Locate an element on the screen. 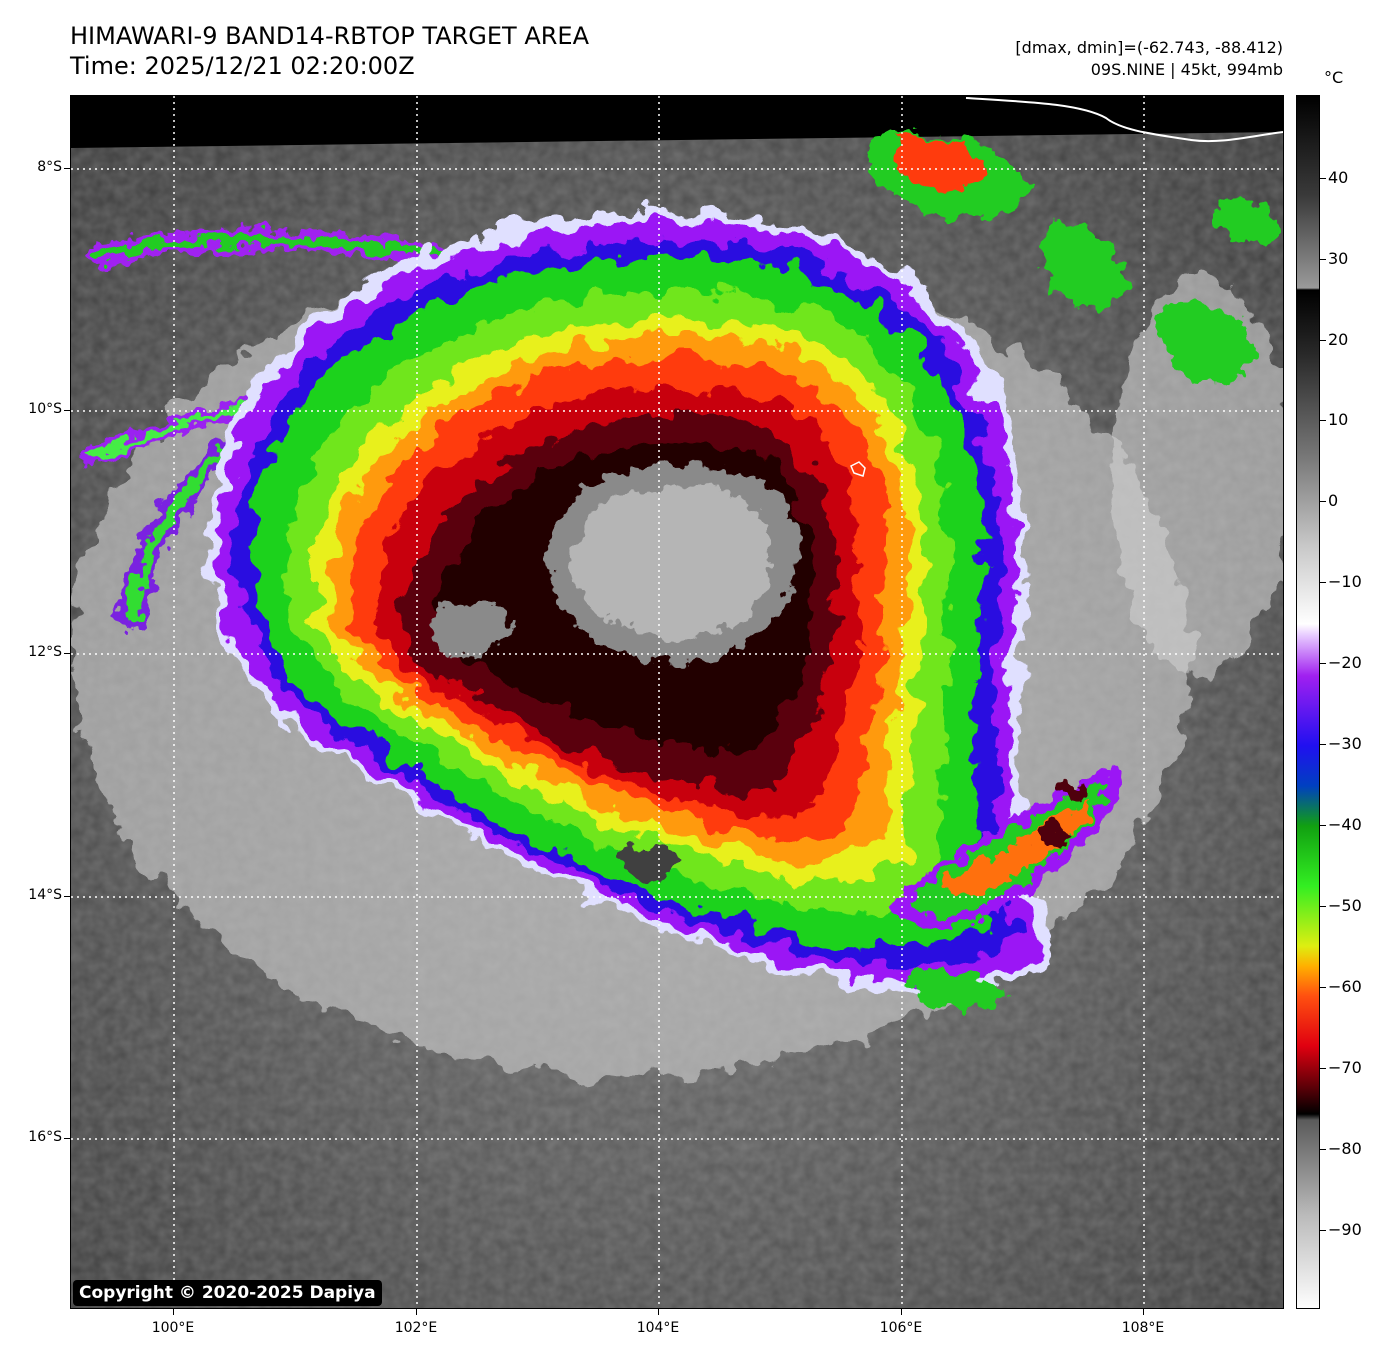  colorbar-label-minus90: −90 is located at coordinates (1345, 1229).